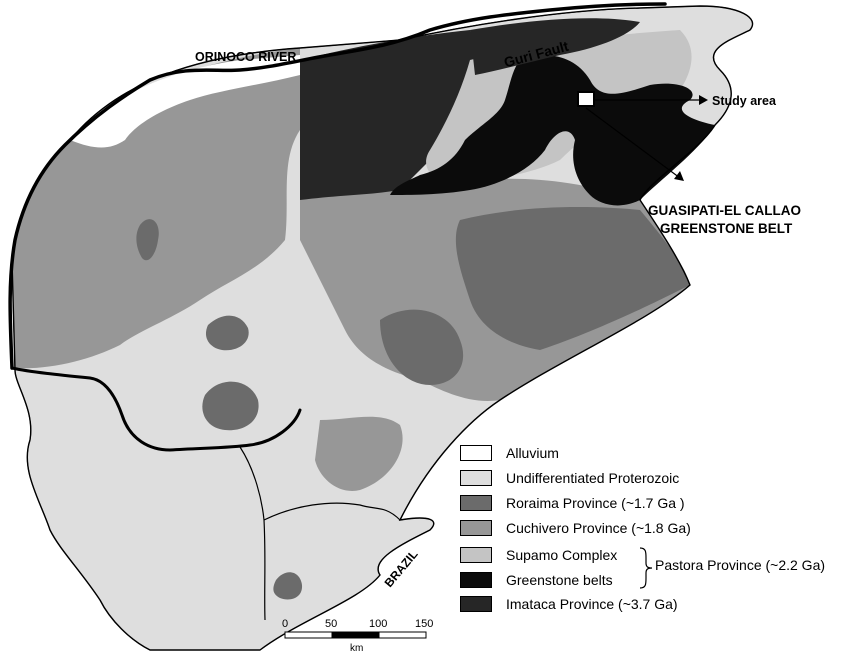  Describe the element at coordinates (595, 503) in the screenshot. I see `legend-label: Roraima Province (~1.7 Ga )` at that location.